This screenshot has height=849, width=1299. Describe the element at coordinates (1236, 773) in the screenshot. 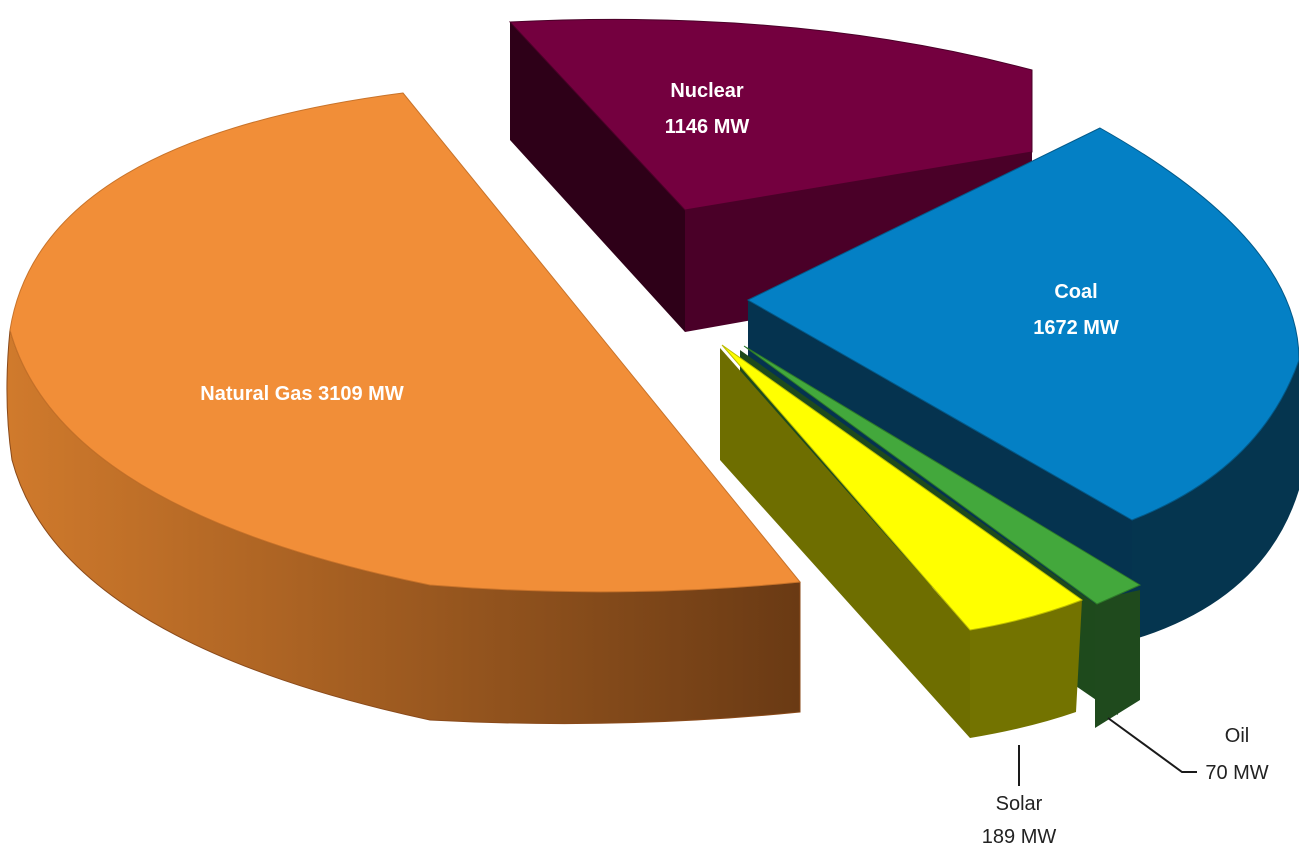

I see `slice-oil-label-value: 70 MW` at that location.